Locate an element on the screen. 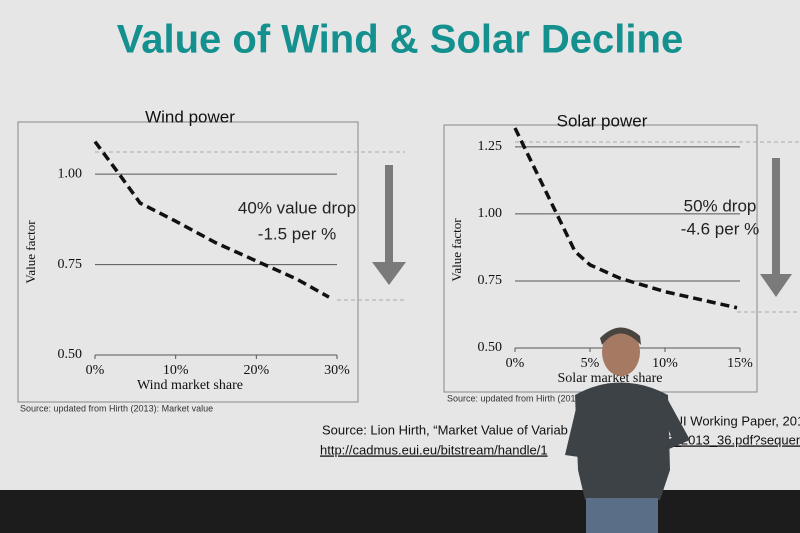 The image size is (800, 533). stage is located at coordinates (400, 511).